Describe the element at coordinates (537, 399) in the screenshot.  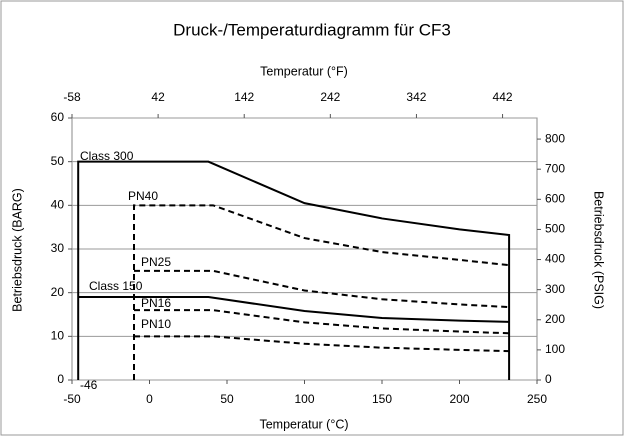
I see `x-tick-label: 250` at that location.